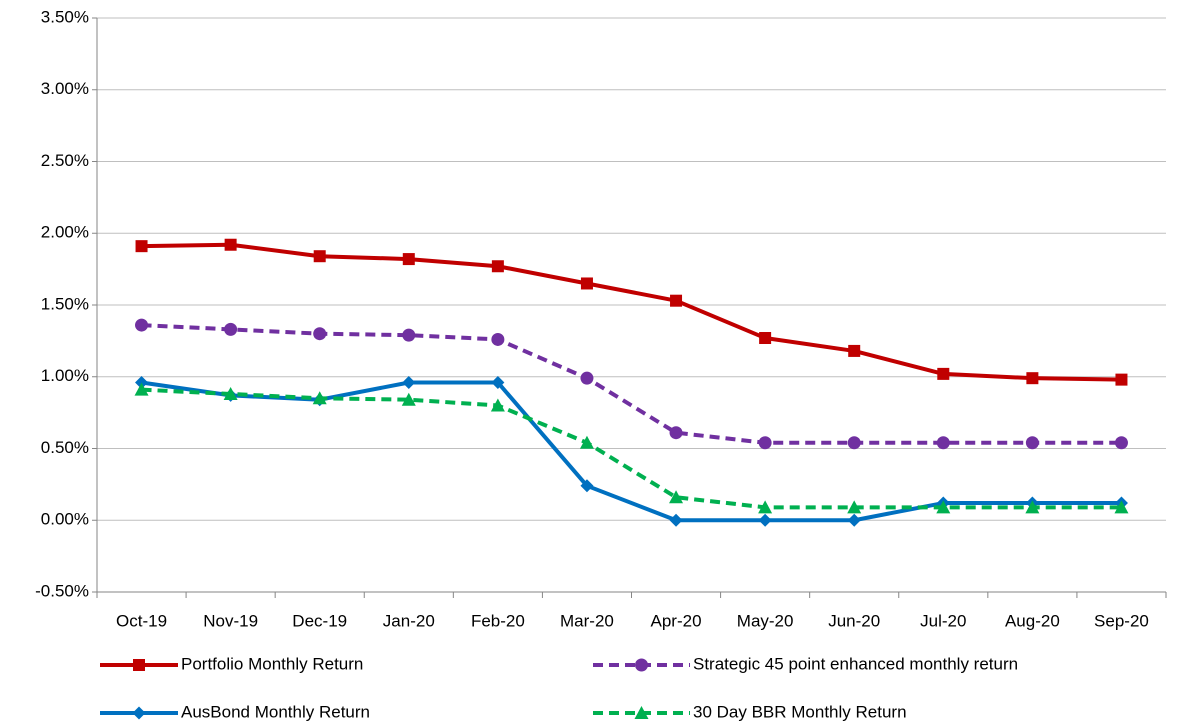  I want to click on y-tick-label: 1.50%, so click(65, 303).